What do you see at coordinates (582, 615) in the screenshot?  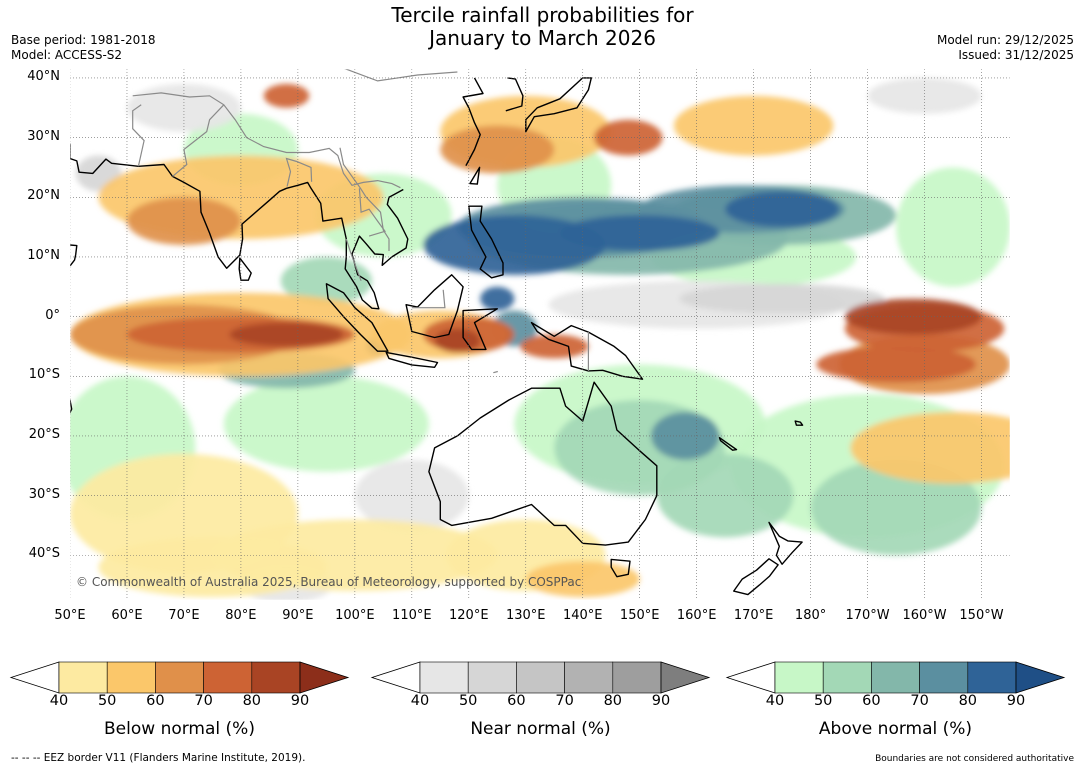 I see `lon-tick-label: 140°E` at bounding box center [582, 615].